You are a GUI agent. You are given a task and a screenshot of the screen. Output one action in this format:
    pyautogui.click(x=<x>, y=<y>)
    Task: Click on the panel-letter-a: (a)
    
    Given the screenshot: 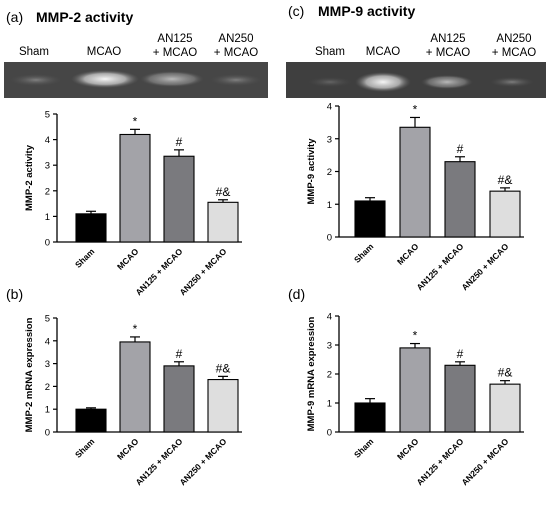 What is the action you would take?
    pyautogui.click(x=14, y=17)
    